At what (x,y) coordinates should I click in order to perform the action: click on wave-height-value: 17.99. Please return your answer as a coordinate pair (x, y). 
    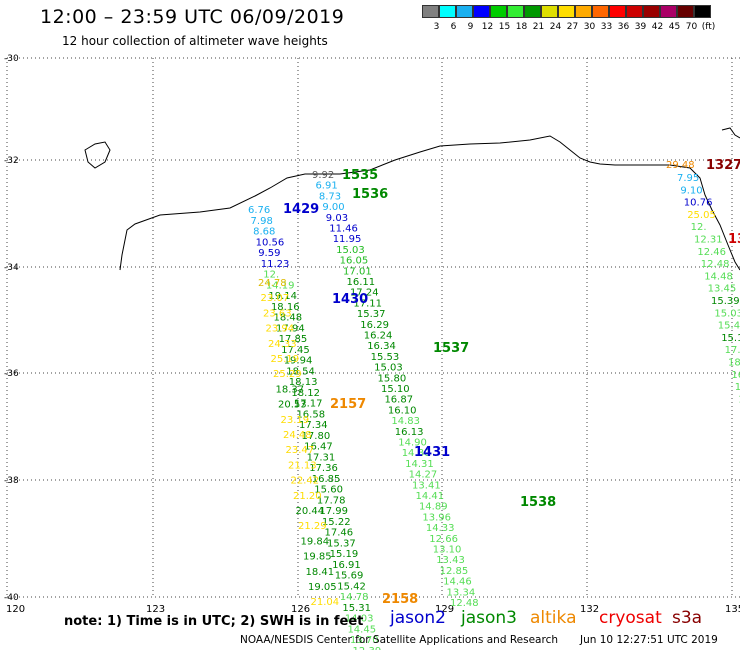
    Looking at the image, I should click on (333, 511).